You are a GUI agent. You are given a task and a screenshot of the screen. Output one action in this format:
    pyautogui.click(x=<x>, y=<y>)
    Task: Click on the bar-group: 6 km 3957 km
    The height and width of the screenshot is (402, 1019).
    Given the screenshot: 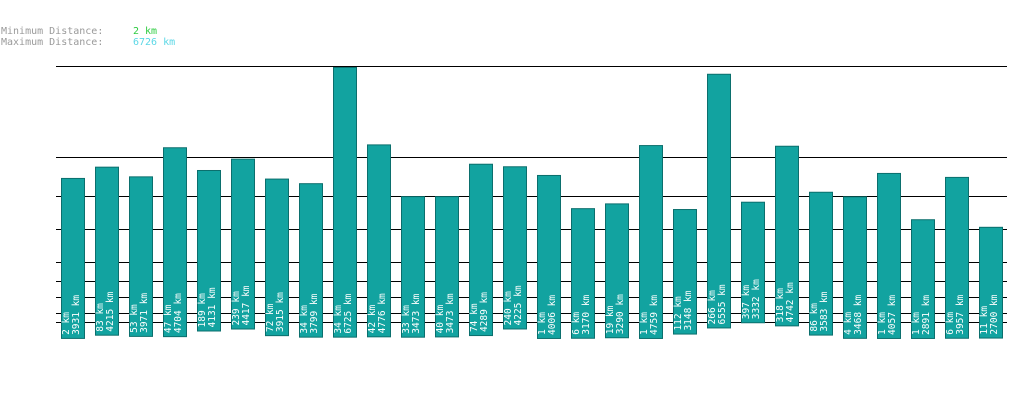 What is the action you would take?
    pyautogui.click(x=957, y=257)
    